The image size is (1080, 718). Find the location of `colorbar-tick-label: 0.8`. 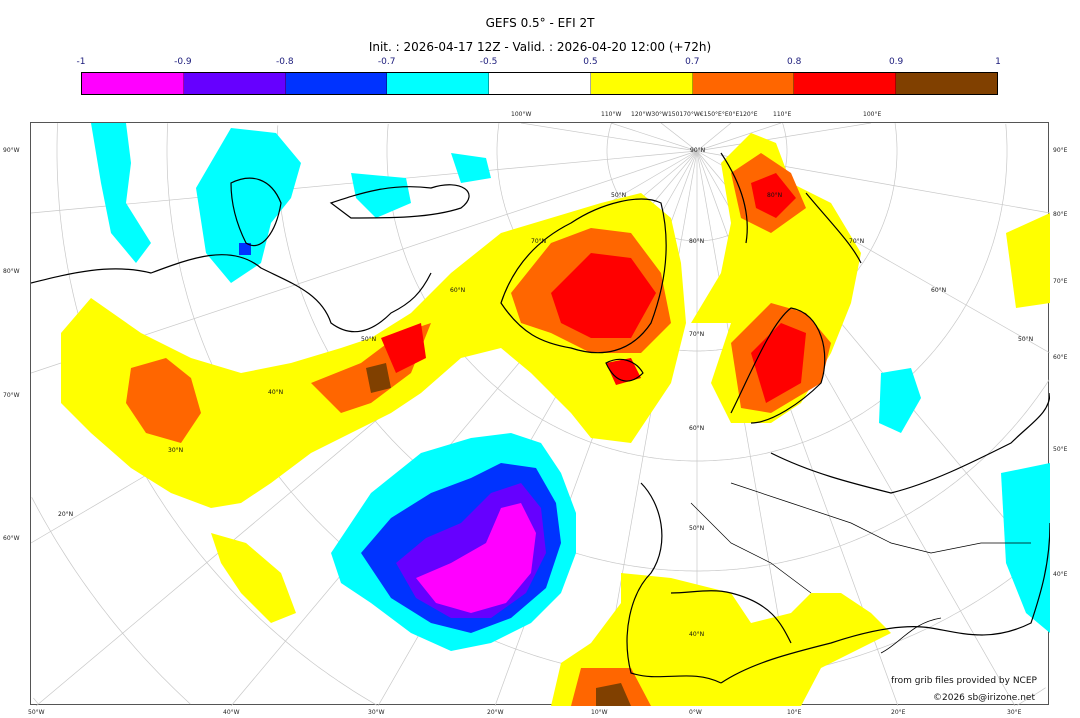

colorbar-tick-label: 0.8 is located at coordinates (794, 62).